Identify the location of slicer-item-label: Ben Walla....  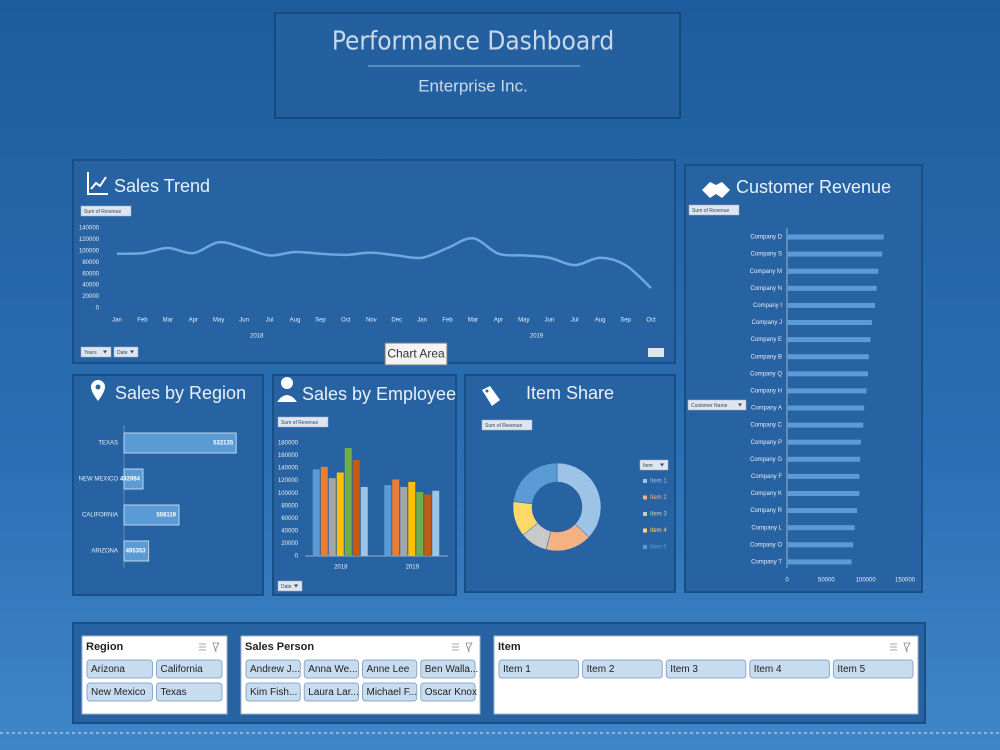
(452, 669).